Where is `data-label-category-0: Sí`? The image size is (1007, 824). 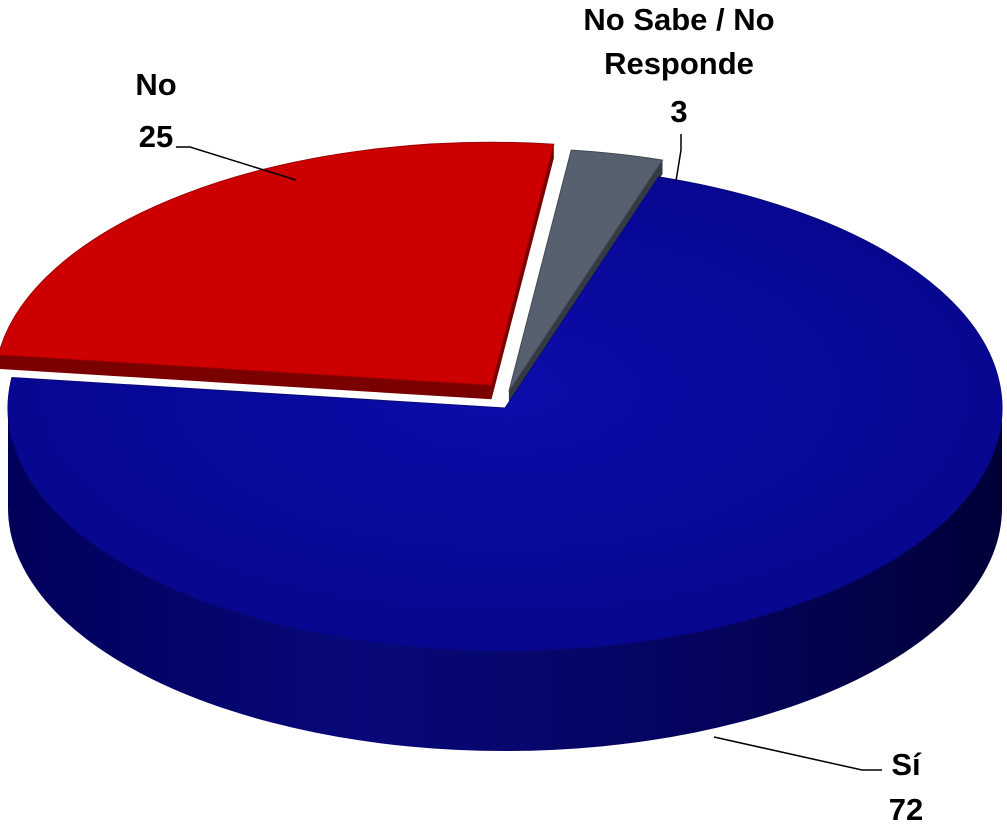 data-label-category-0: Sí is located at coordinates (906, 764).